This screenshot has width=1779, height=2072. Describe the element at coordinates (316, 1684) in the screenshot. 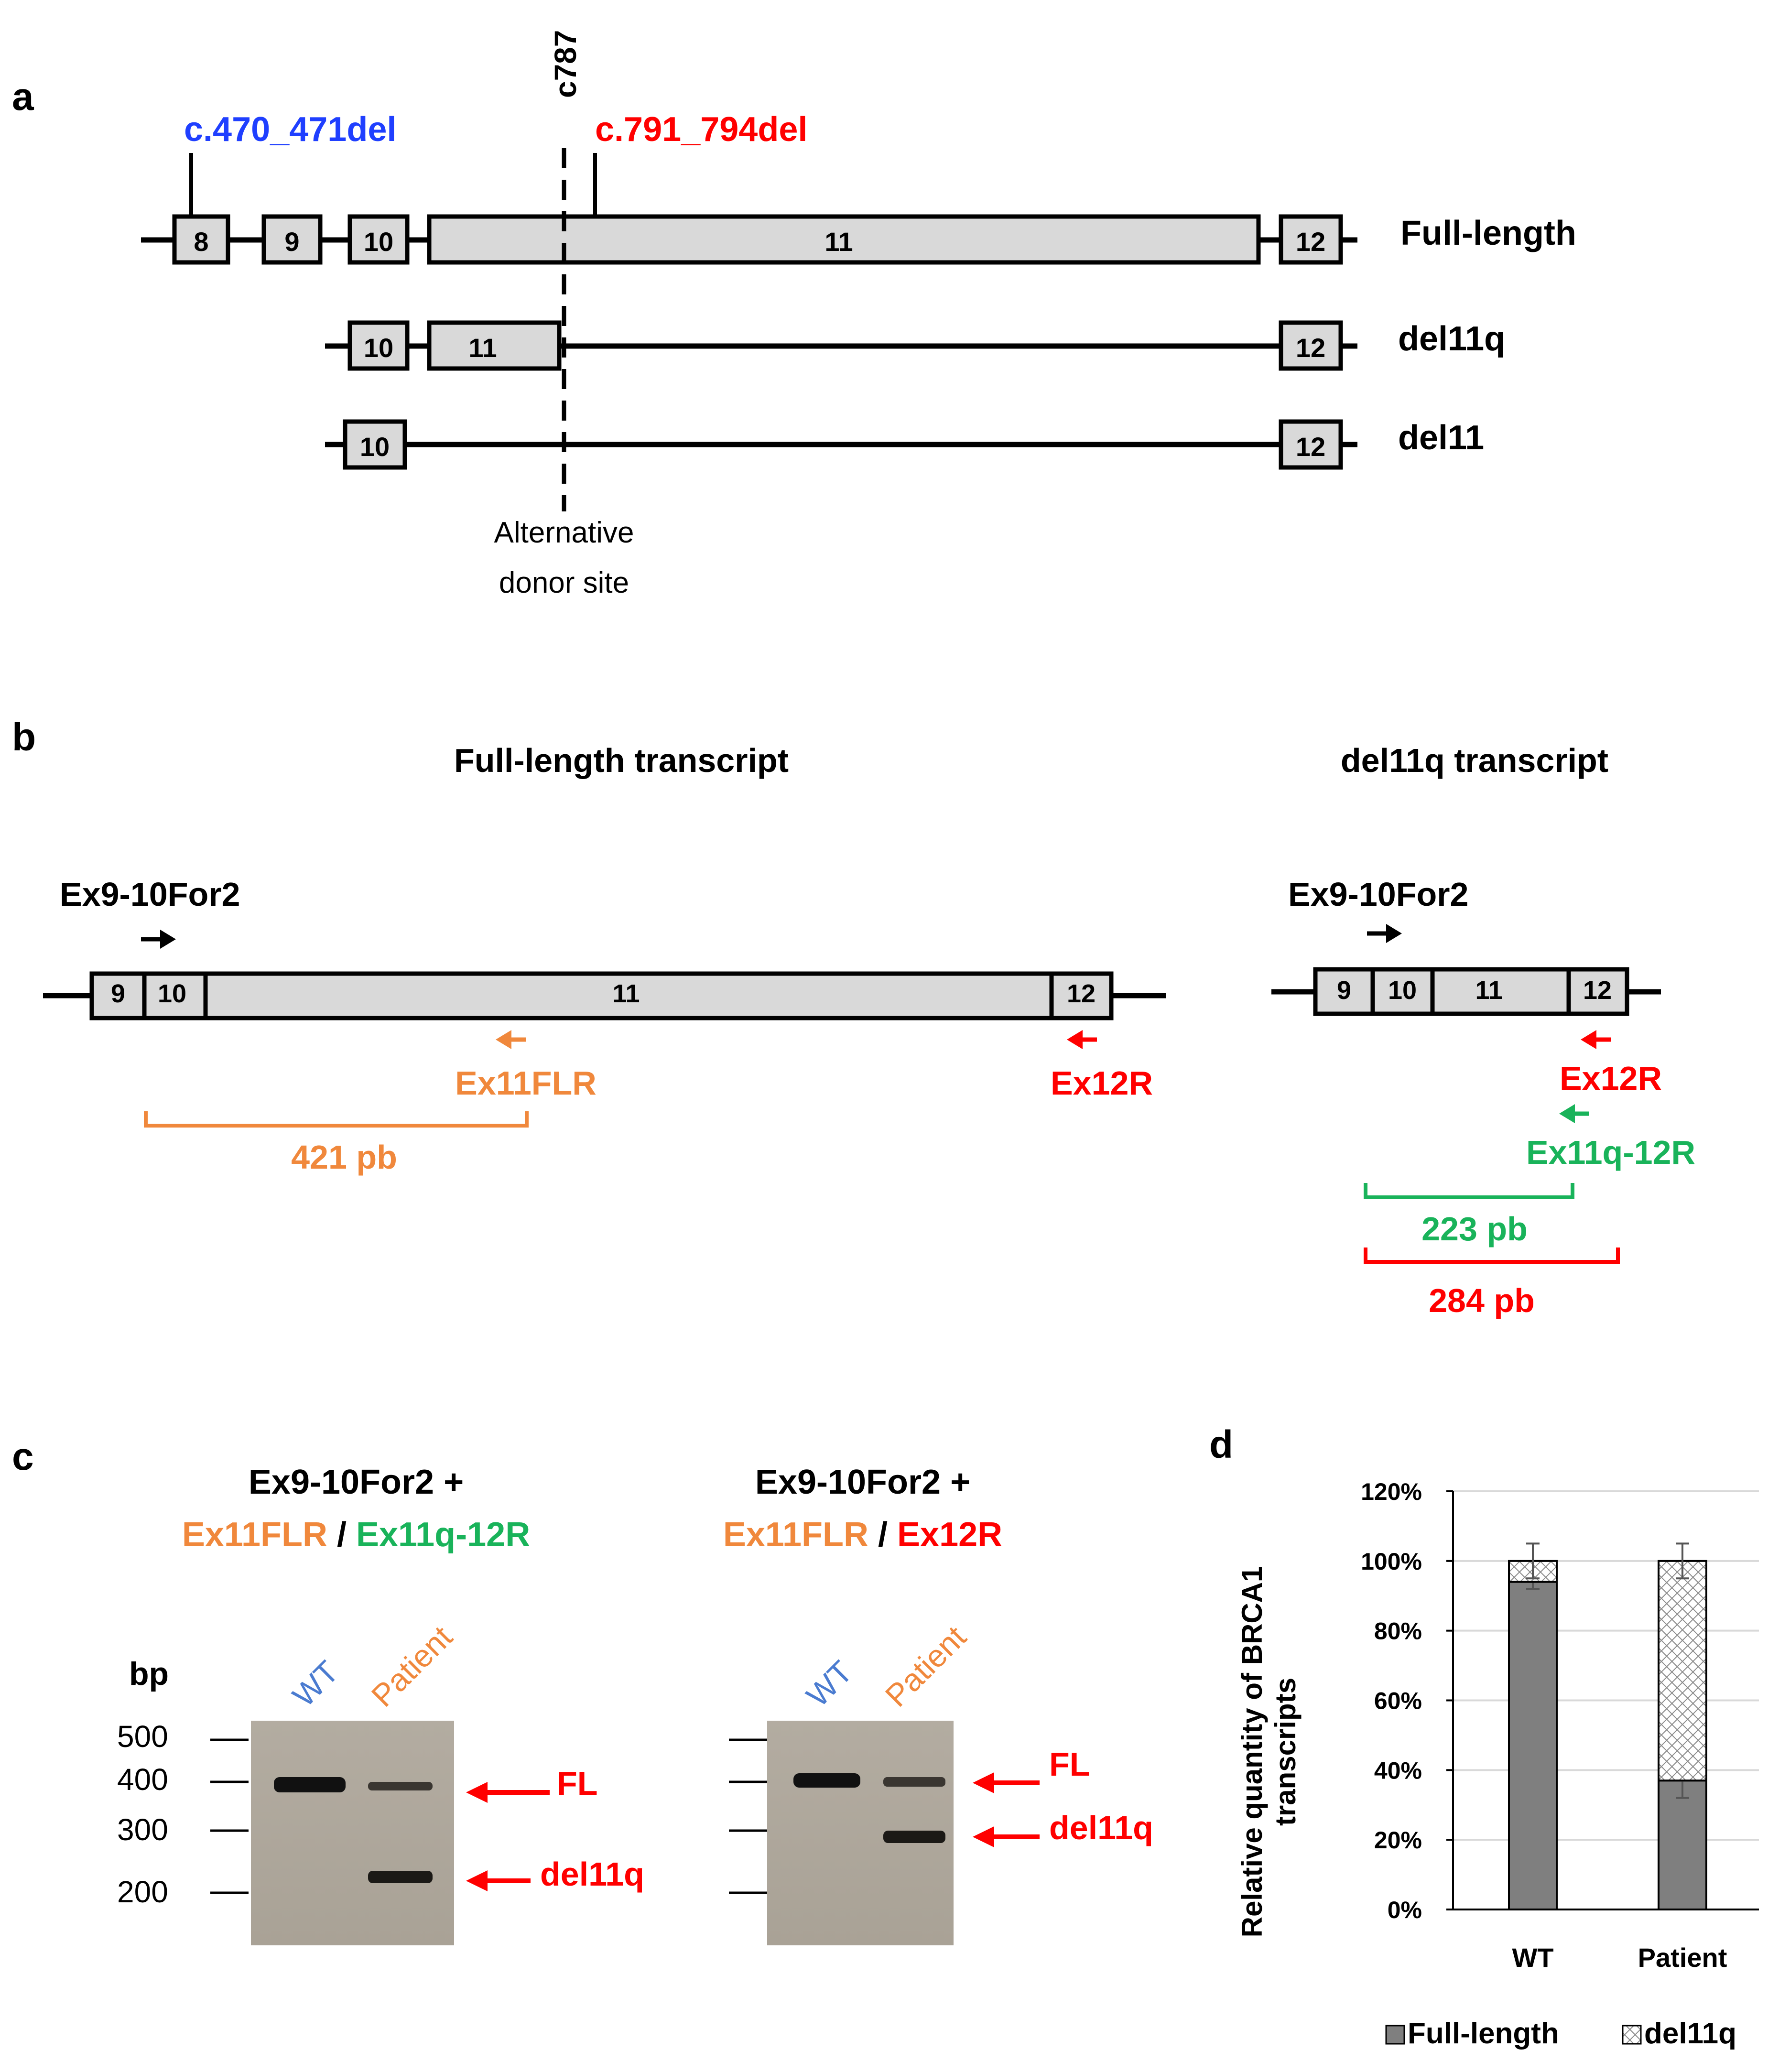

I see `lane-wt-label: WT` at that location.